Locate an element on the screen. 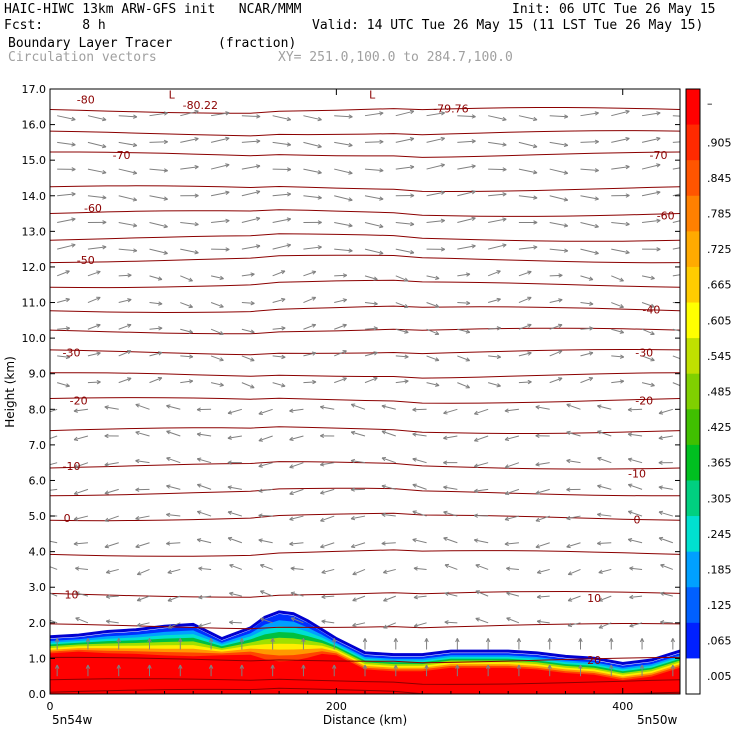  contour-label: 0 is located at coordinates (67, 518).